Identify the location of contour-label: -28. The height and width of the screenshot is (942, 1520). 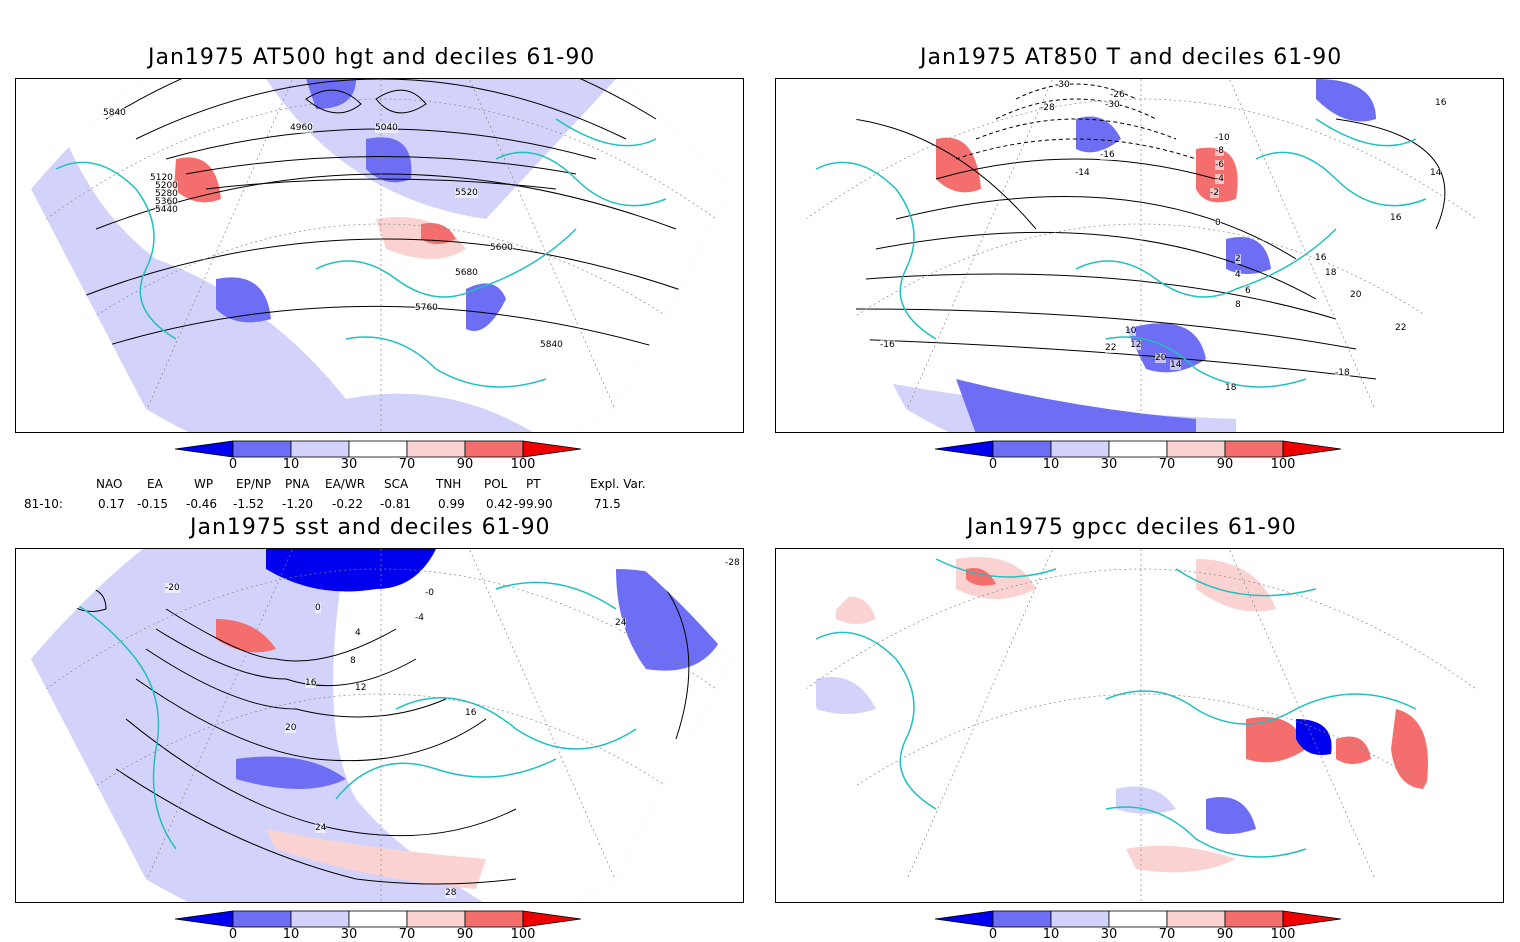
(732, 563).